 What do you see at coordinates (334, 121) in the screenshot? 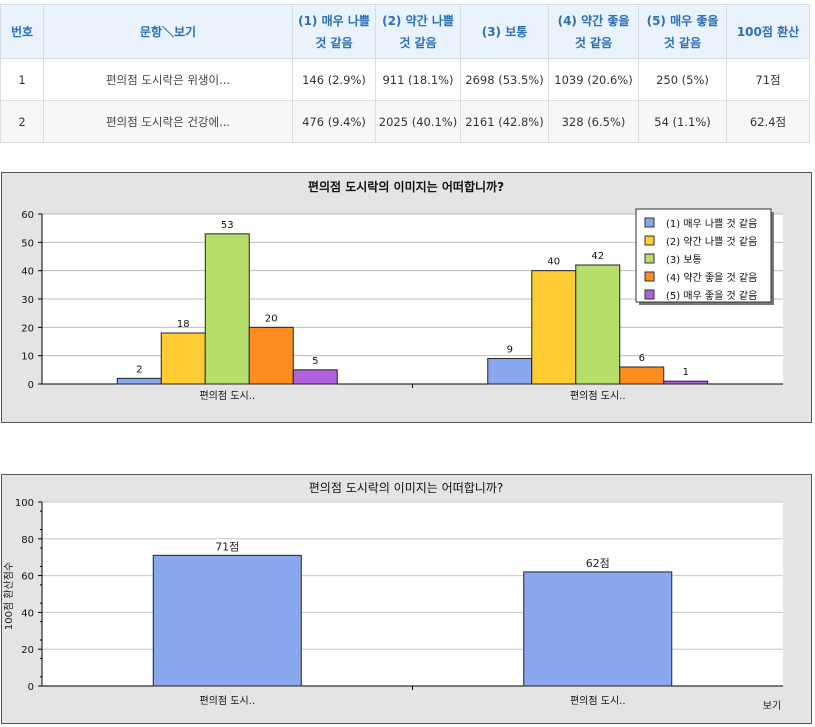
I see `cell-option-1: 476 (9.4%)` at bounding box center [334, 121].